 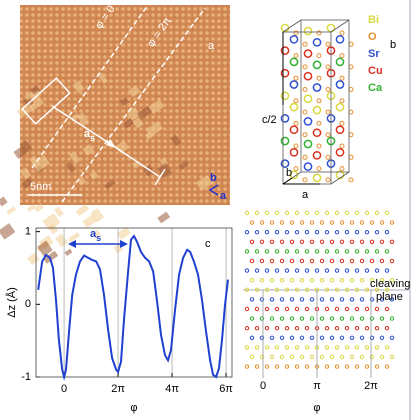 What do you see at coordinates (28, 232) in the screenshot?
I see `y-tick-label: 1` at bounding box center [28, 232].